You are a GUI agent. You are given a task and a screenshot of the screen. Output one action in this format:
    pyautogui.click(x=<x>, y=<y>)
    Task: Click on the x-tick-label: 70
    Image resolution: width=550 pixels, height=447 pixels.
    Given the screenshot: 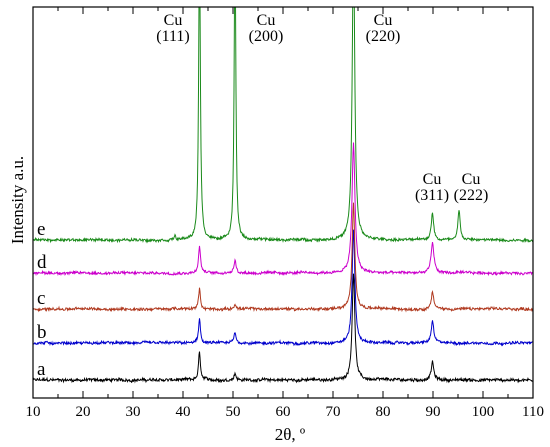 What is the action you would take?
    pyautogui.click(x=333, y=412)
    